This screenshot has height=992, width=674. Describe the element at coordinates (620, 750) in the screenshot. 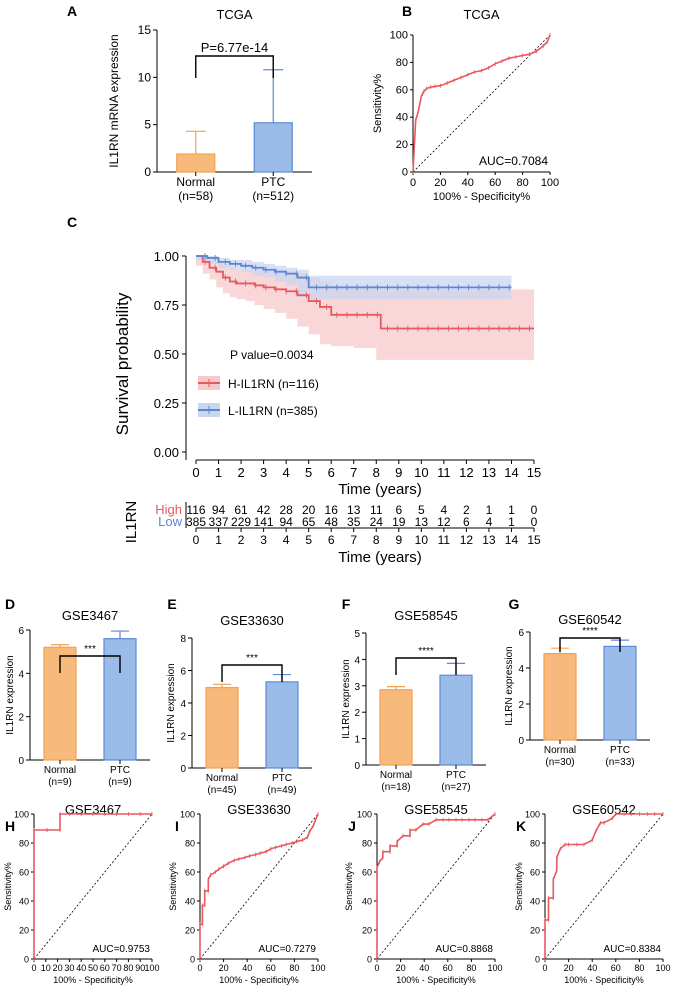

I see `x-tick-label-G: PTC` at that location.